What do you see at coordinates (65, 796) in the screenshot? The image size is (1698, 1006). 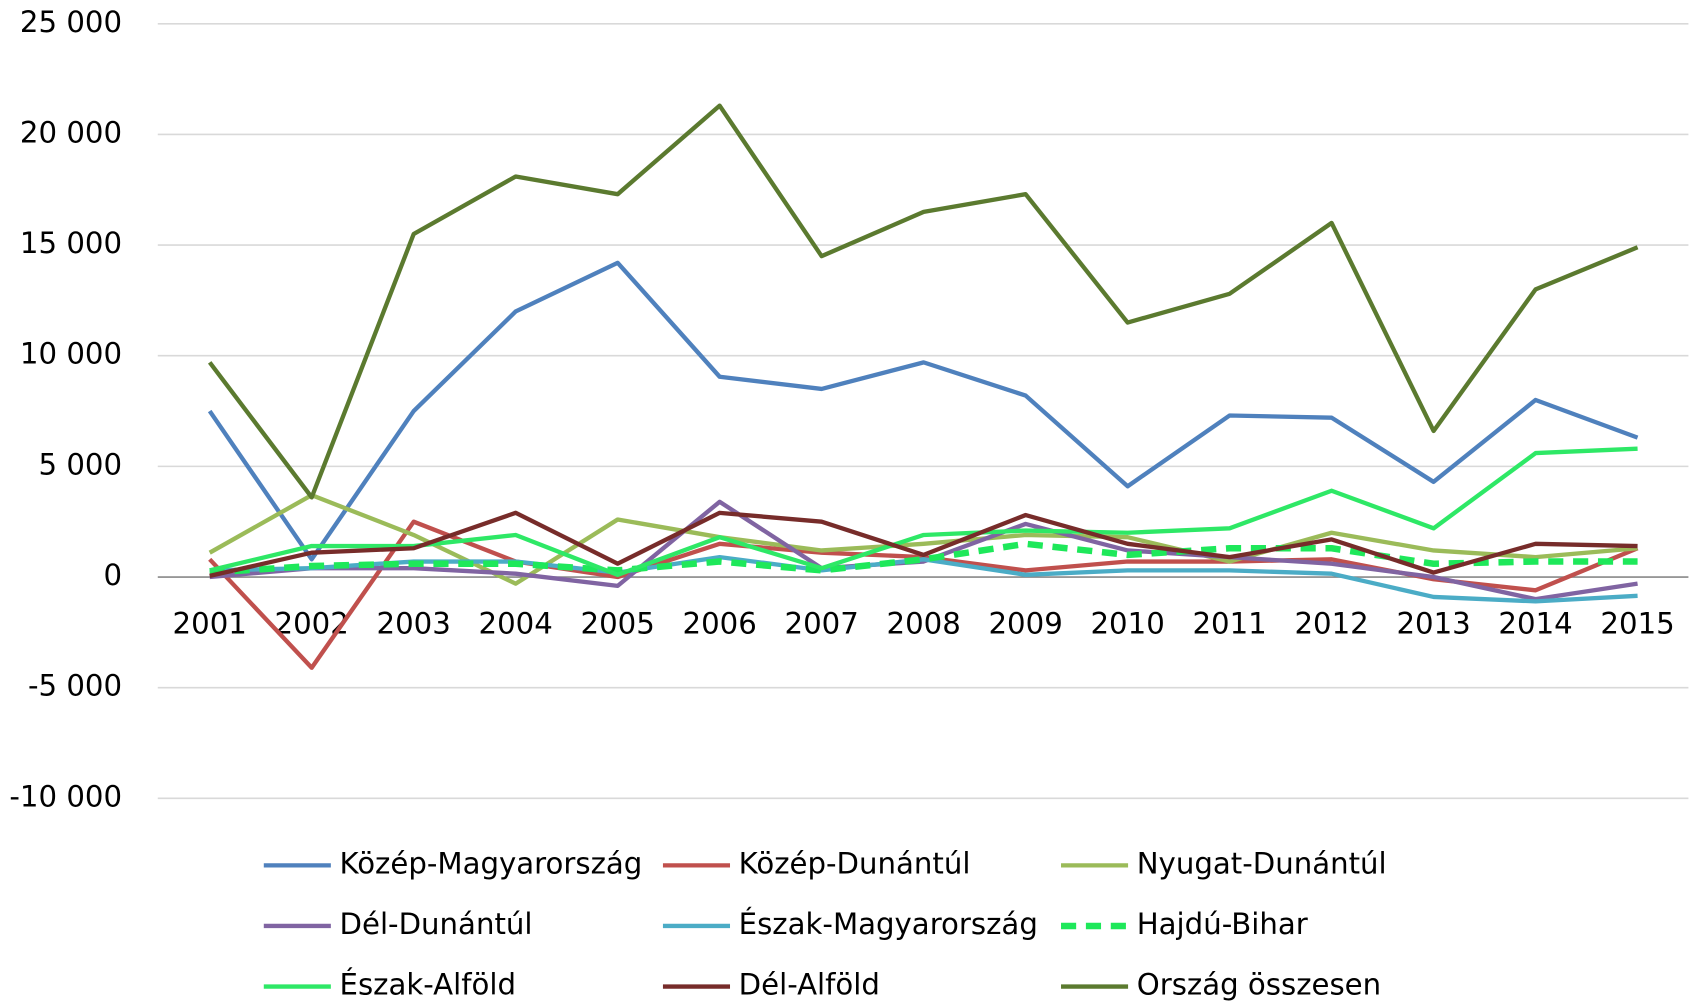 I see `y-tick-label: -10 000` at bounding box center [65, 796].